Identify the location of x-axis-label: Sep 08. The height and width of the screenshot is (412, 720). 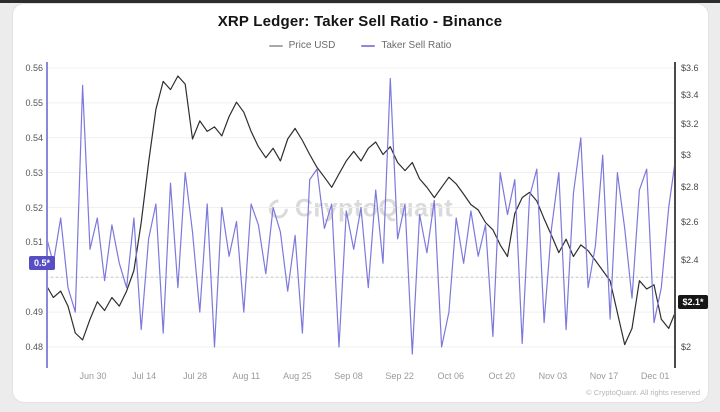
(348, 376).